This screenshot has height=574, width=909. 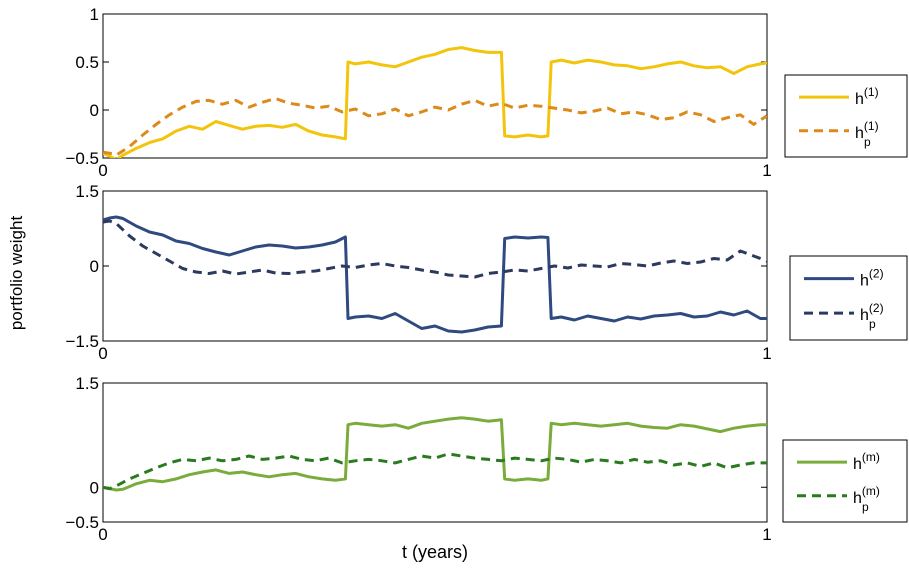 I want to click on legend: h(m)h(m)p, so click(x=845, y=481).